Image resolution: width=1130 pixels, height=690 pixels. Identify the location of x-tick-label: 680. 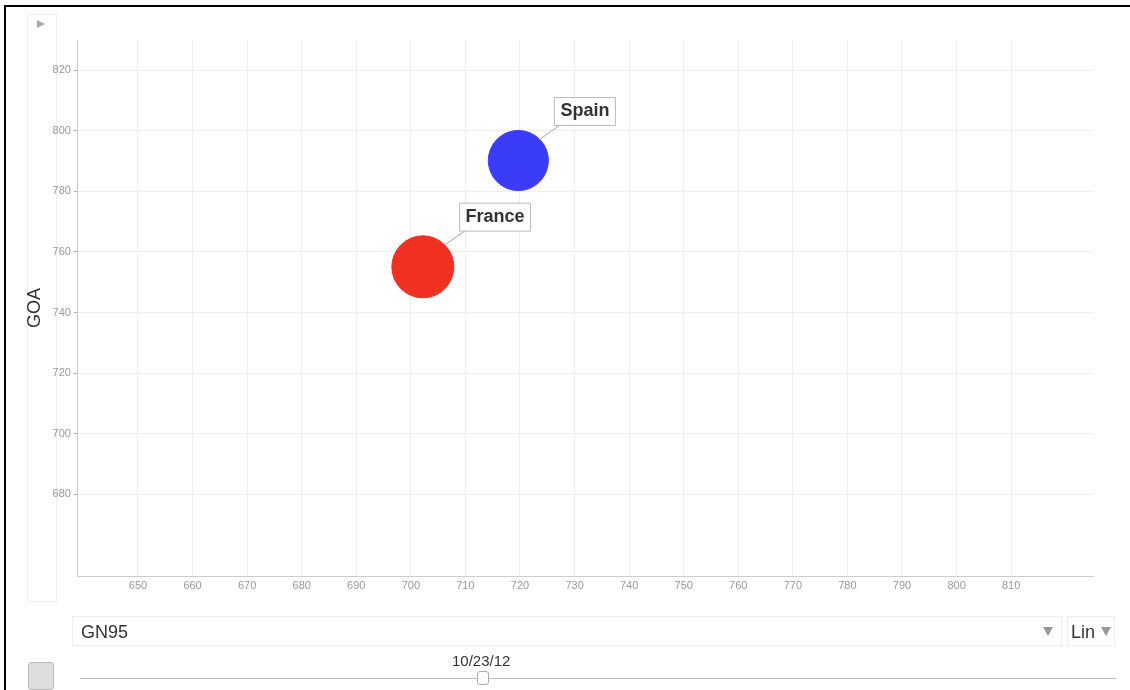
(301, 584).